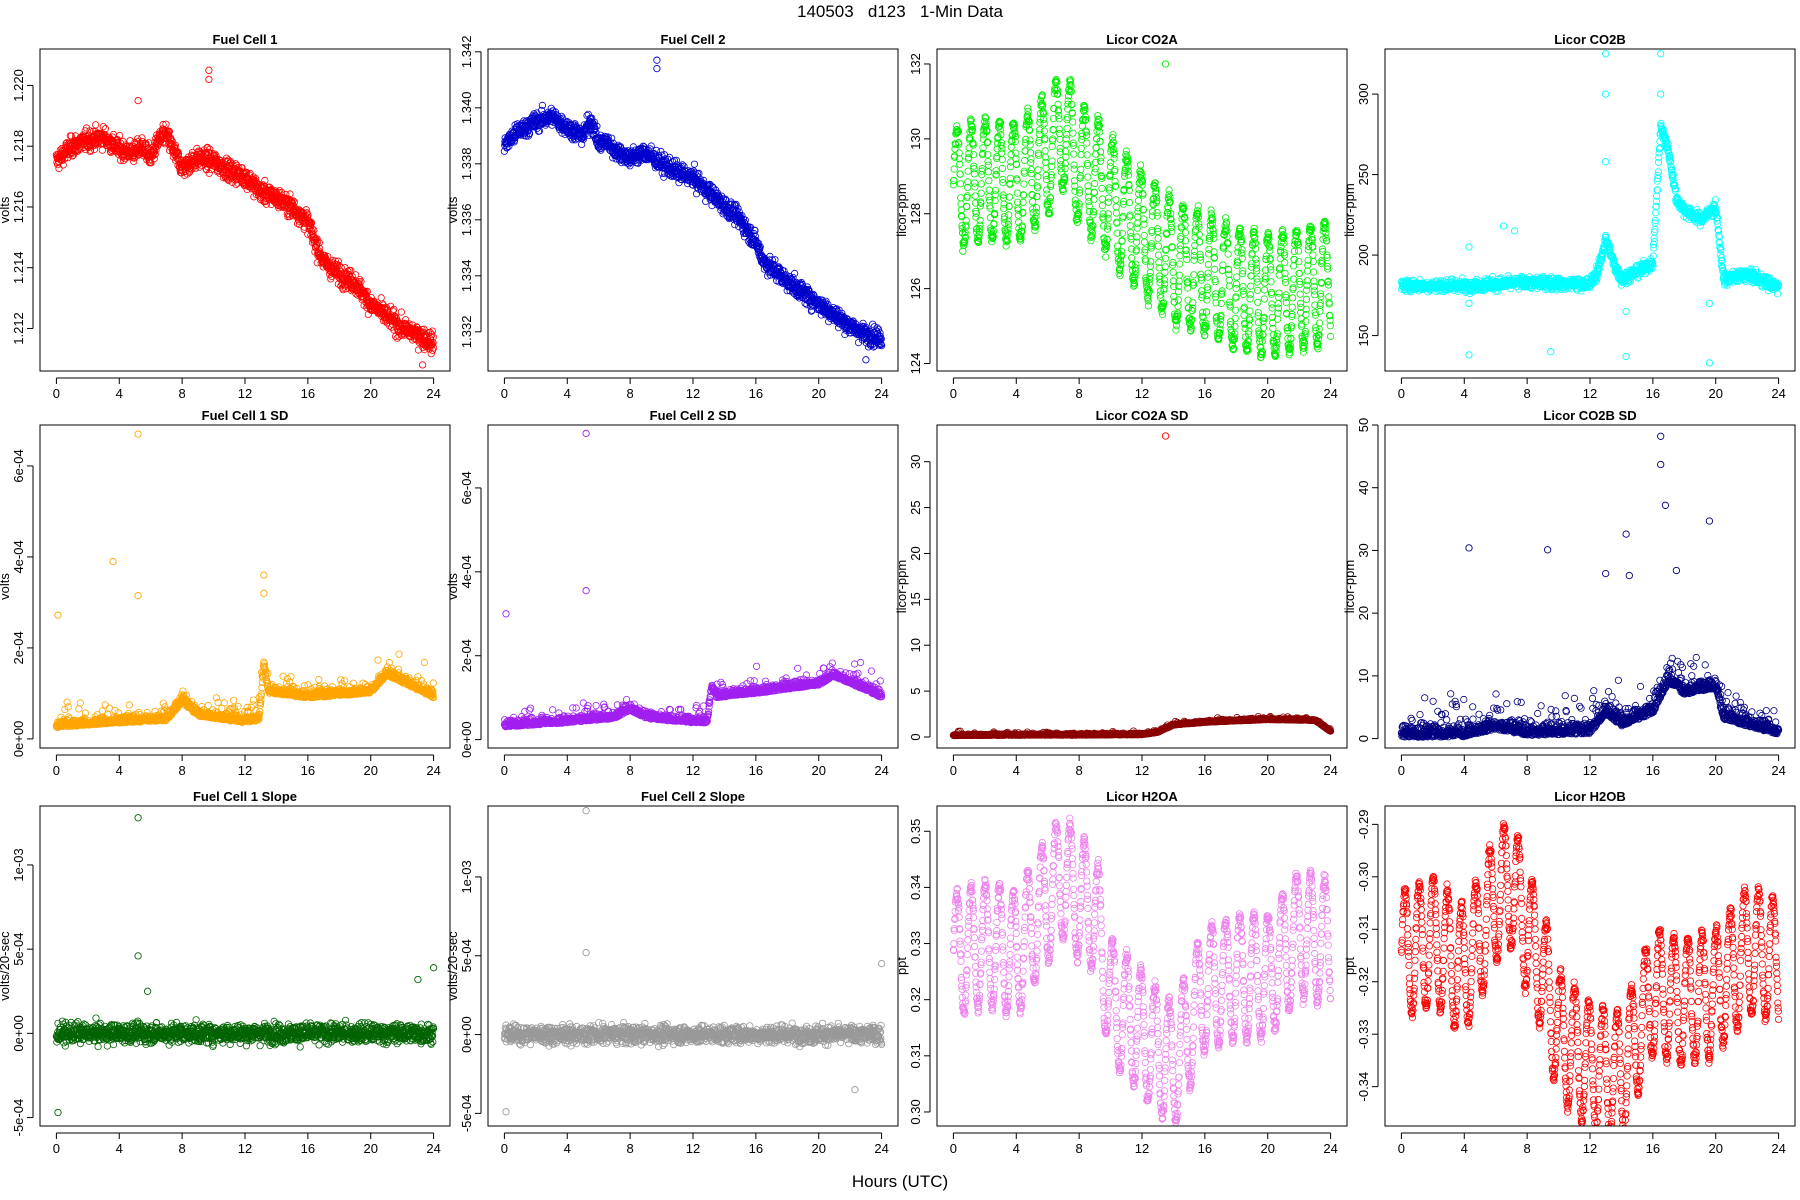 The width and height of the screenshot is (1800, 1200). I want to click on y-axis-label: volts, so click(452, 209).